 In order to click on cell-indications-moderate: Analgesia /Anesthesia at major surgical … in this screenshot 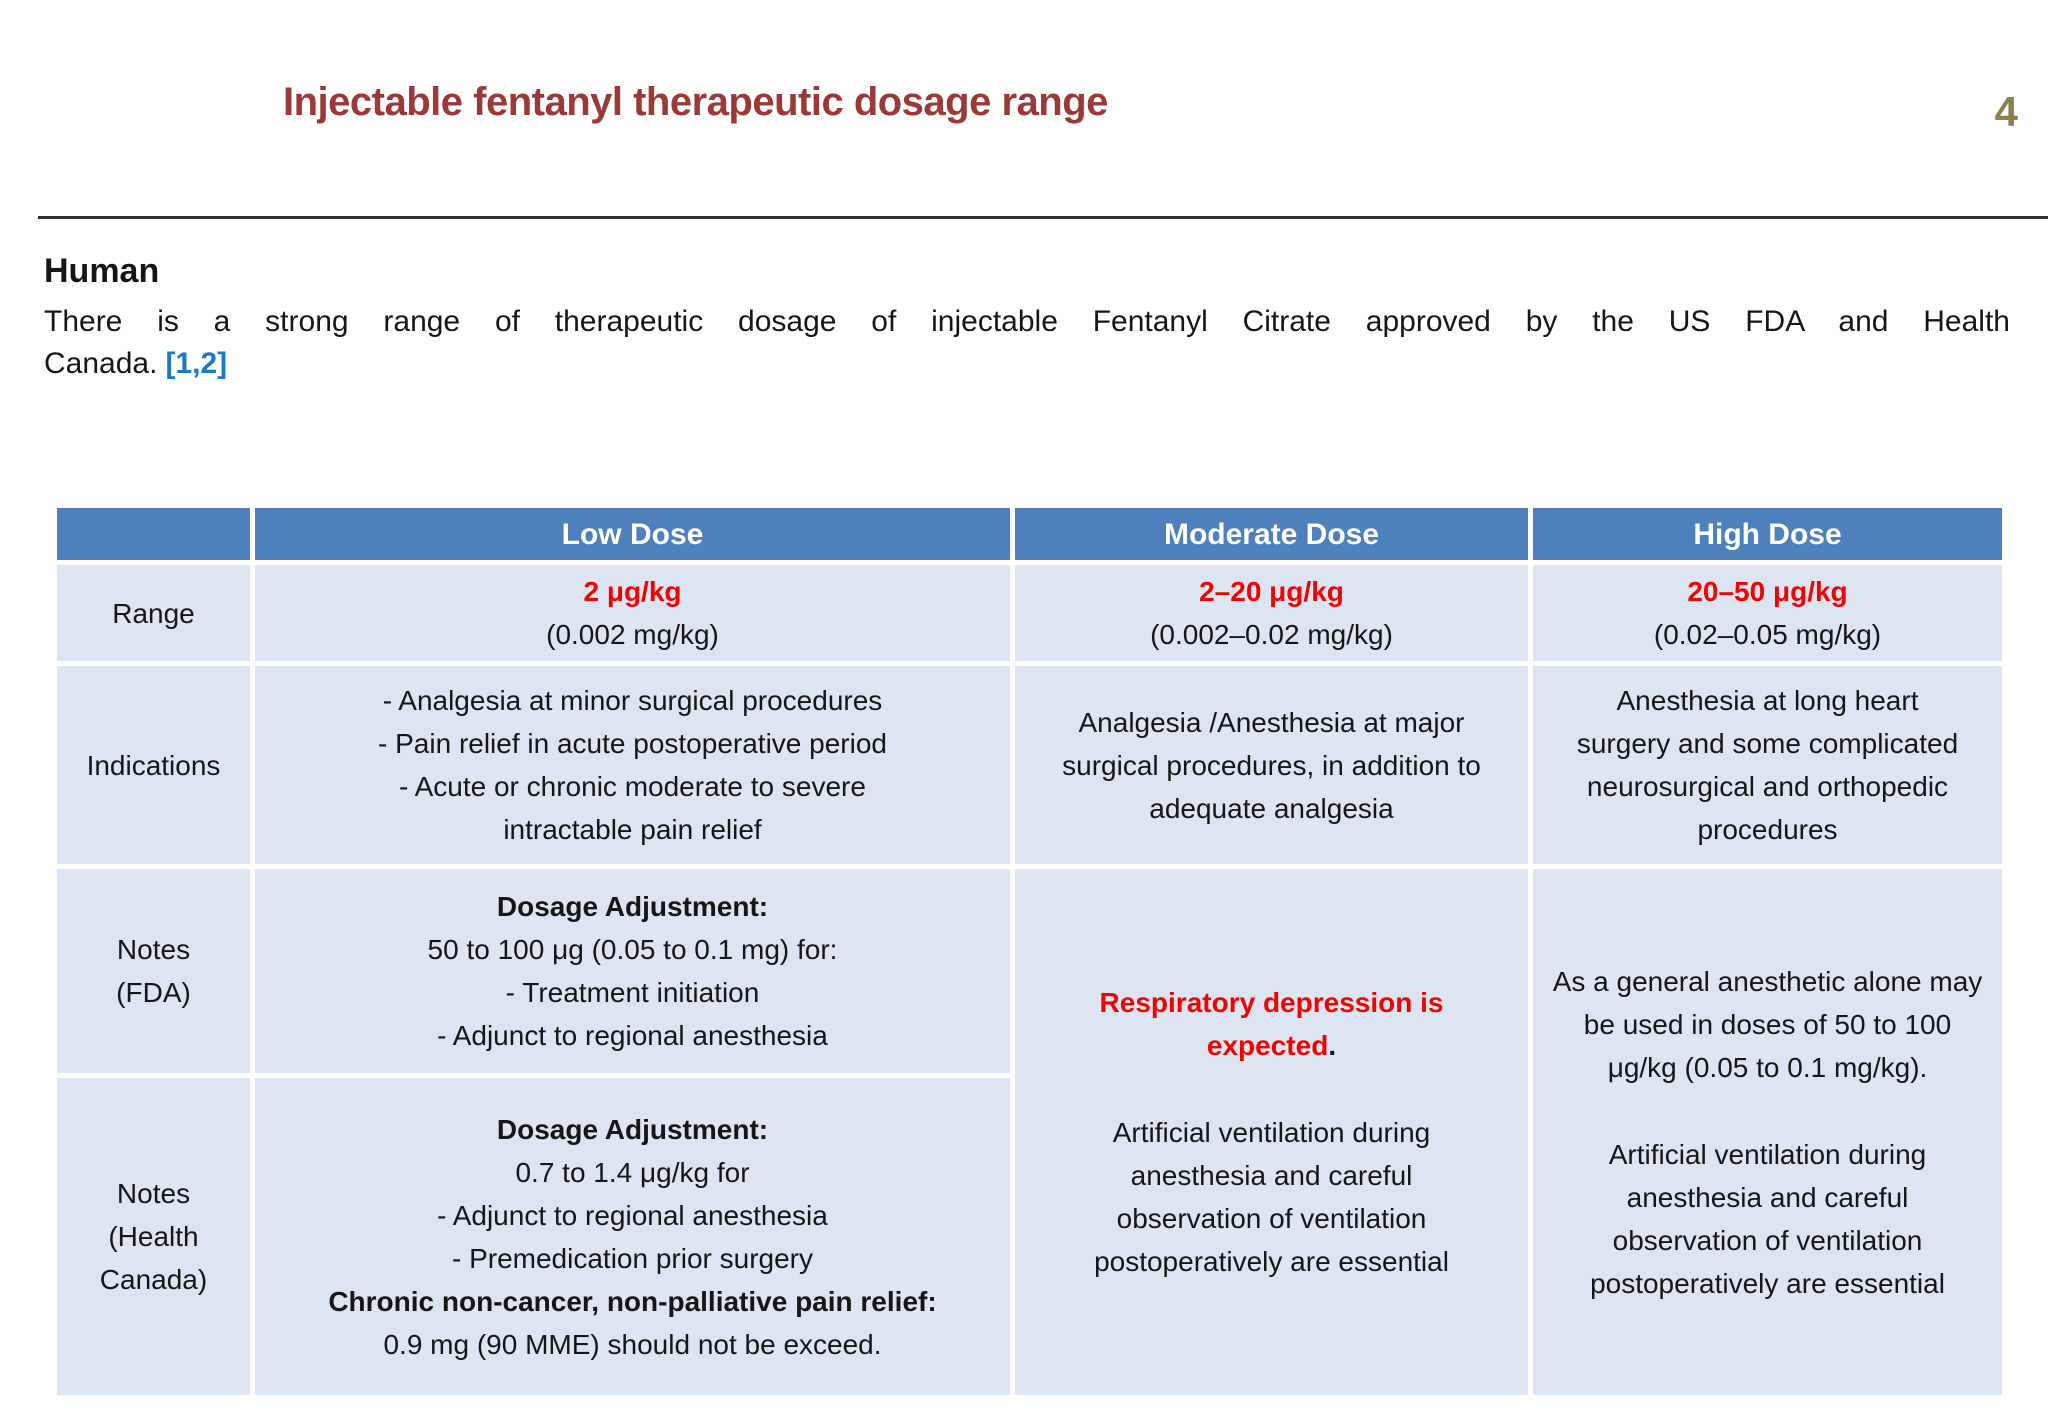, I will do `click(1271, 765)`.